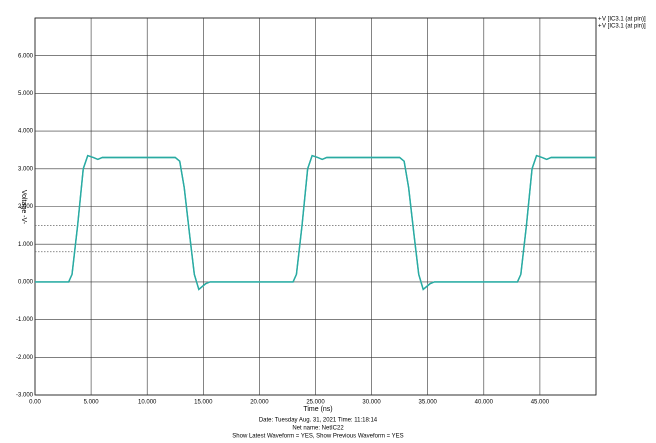 The height and width of the screenshot is (443, 656). Describe the element at coordinates (92, 403) in the screenshot. I see `x-tick-label: 5.000` at that location.